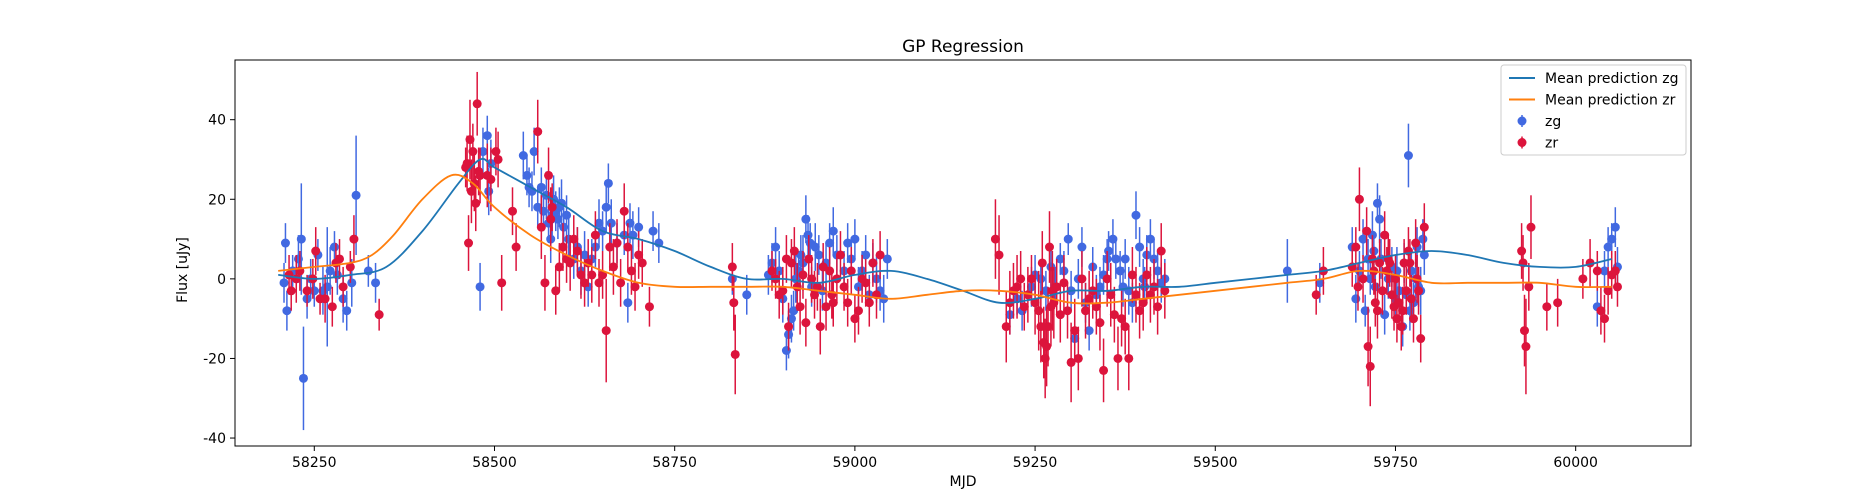  I want to click on x-tick-label: 59750, so click(1395, 463).